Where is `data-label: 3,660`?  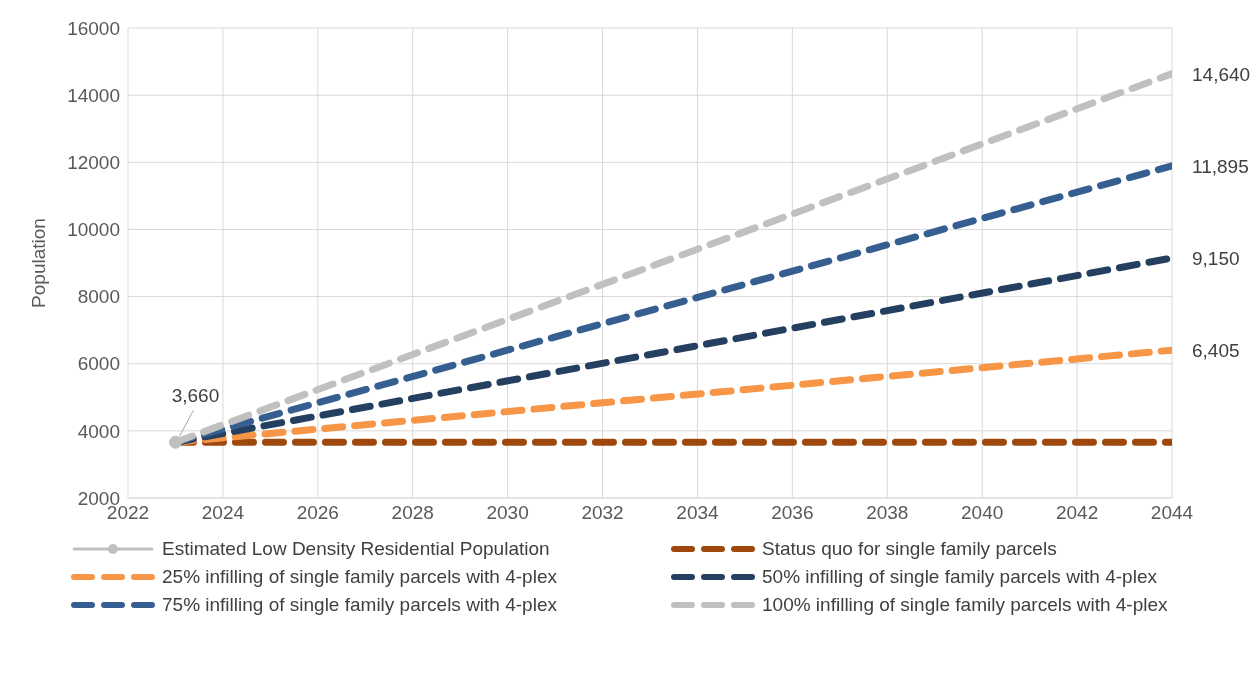
data-label: 3,660 is located at coordinates (195, 396).